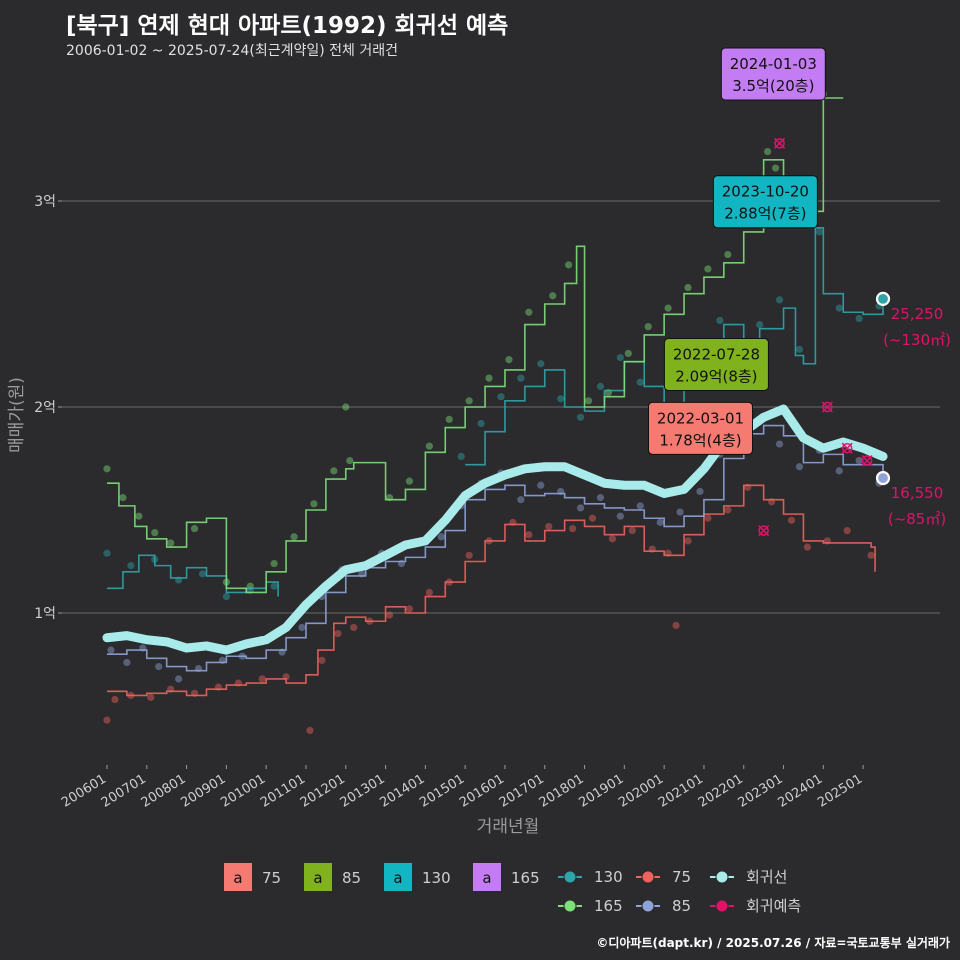 The image size is (960, 960). What do you see at coordinates (45, 614) in the screenshot?
I see `y-tick-label: 1억` at bounding box center [45, 614].